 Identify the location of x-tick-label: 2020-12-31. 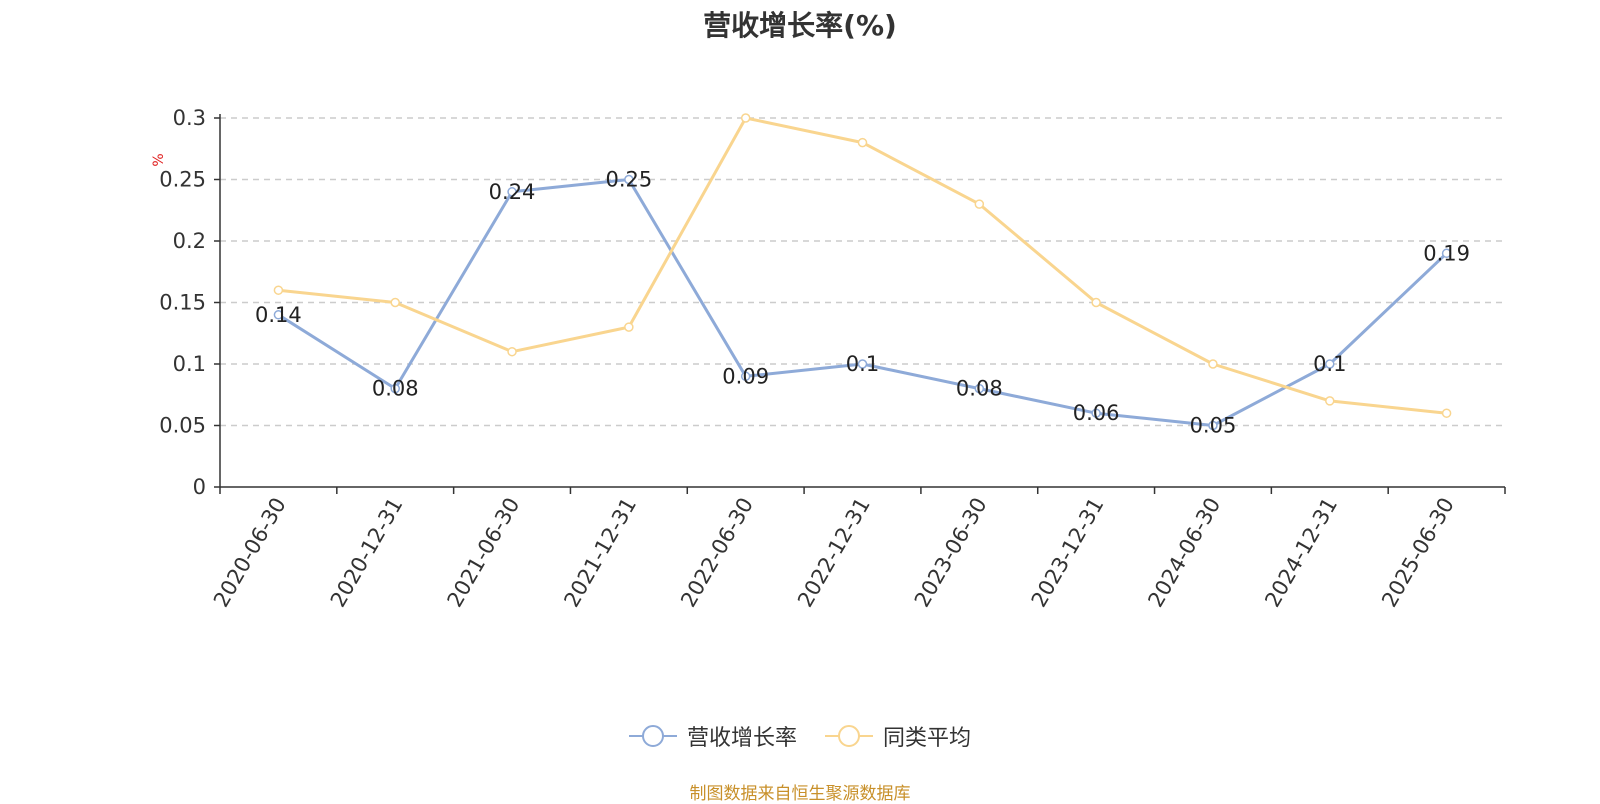
(367, 553).